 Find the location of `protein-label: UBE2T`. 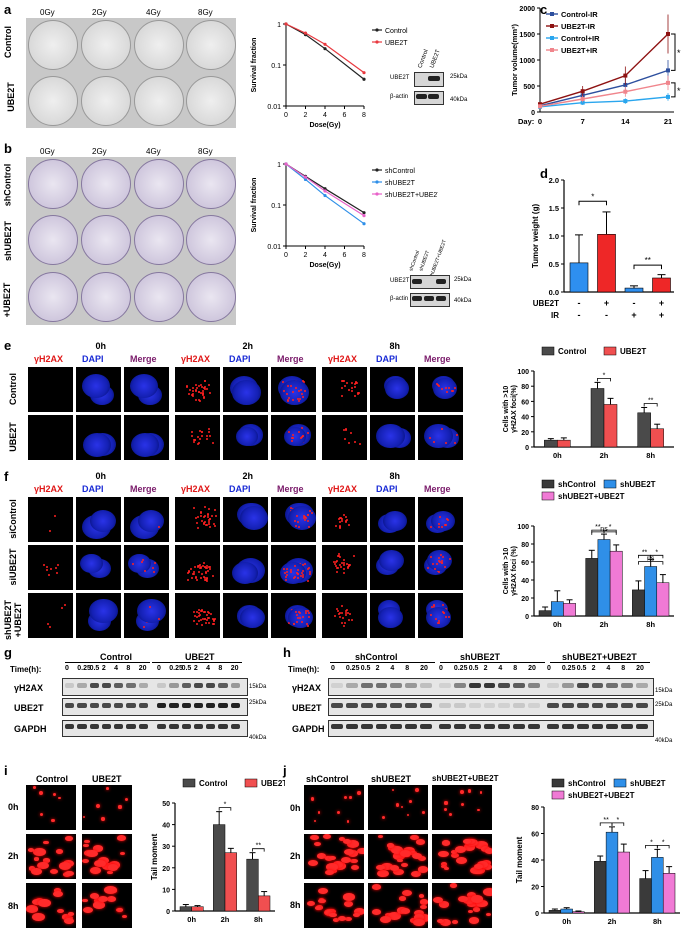

protein-label: UBE2T is located at coordinates (400, 281).